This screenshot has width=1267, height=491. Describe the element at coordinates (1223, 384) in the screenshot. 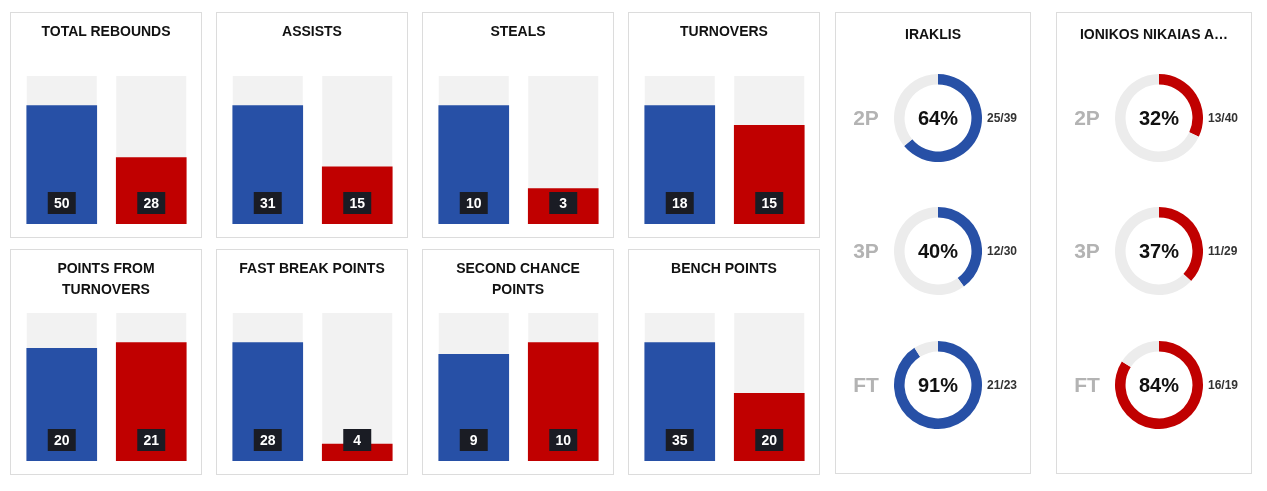

I see `text: 16/19` at that location.